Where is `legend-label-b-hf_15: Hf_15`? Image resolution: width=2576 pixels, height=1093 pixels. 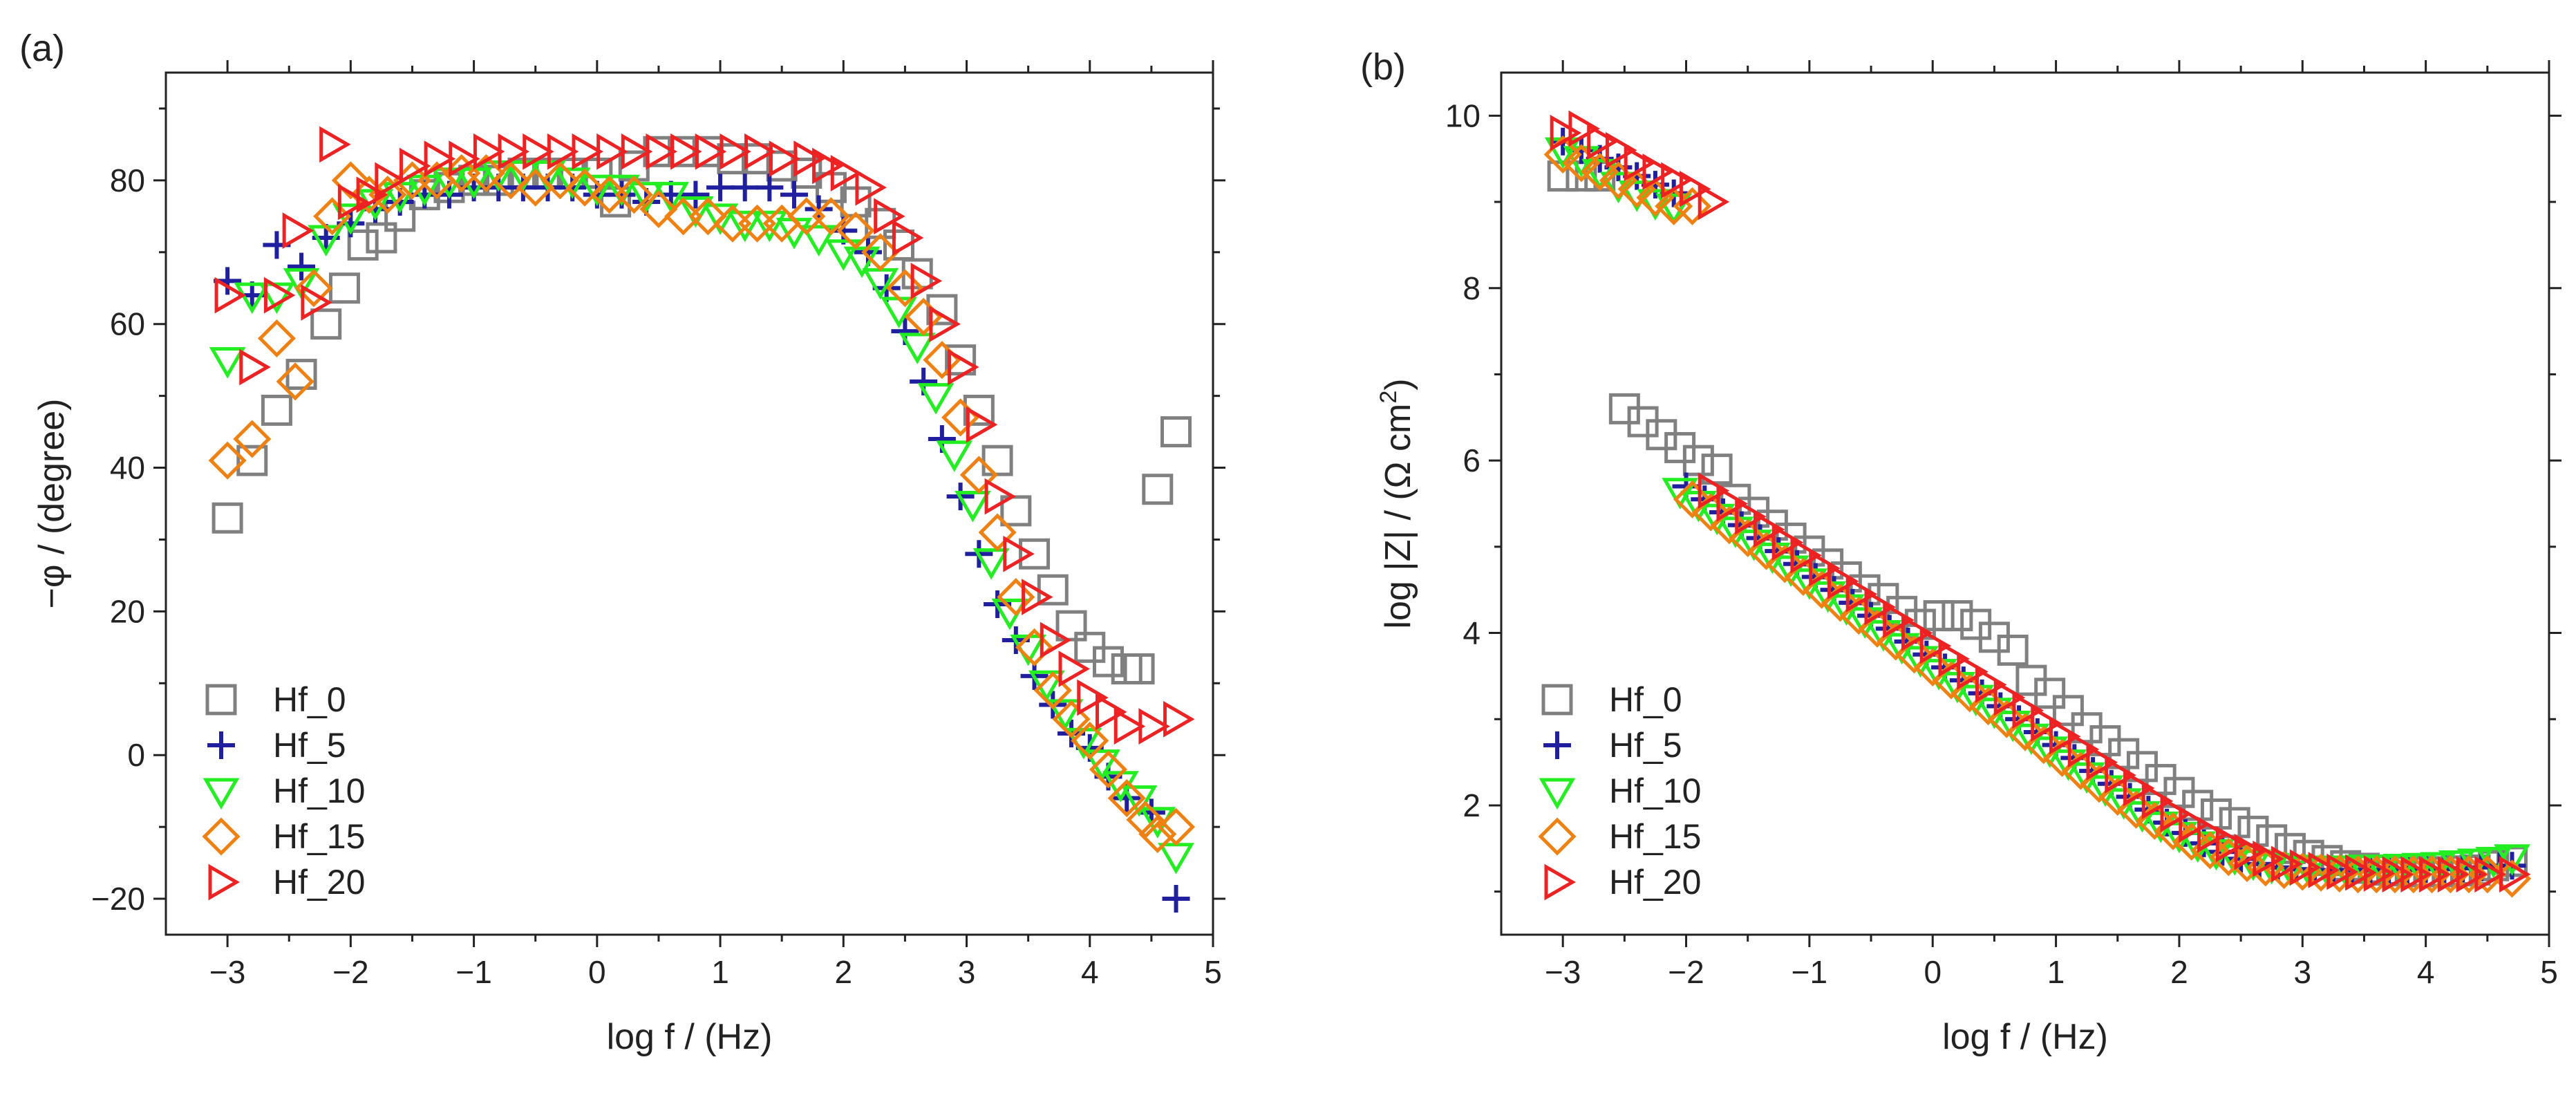 legend-label-b-hf_15: Hf_15 is located at coordinates (1655, 836).